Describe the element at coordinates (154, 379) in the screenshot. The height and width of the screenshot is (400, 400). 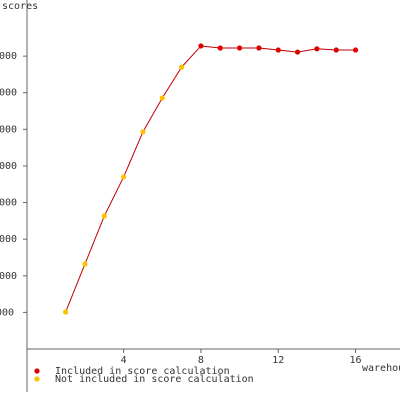
I see `legend-label: Not included in score calculation` at that location.